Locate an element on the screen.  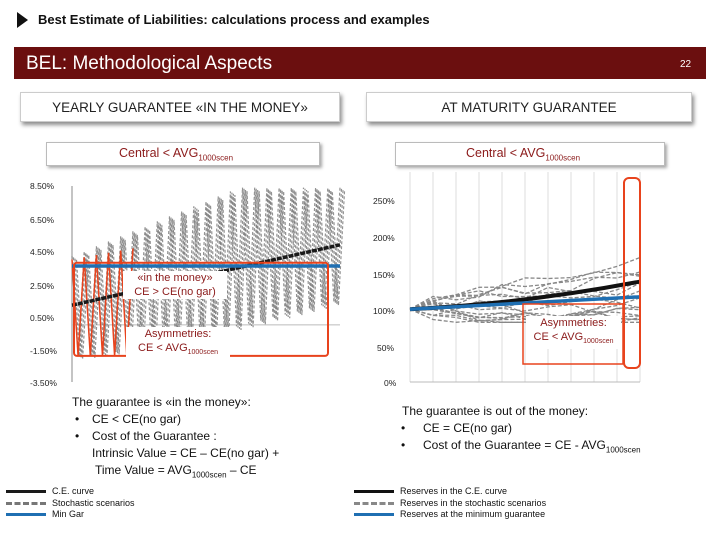
right-bullet2: Cost of the Guarantee = CE - AVG1000scen is located at coordinates (532, 446).